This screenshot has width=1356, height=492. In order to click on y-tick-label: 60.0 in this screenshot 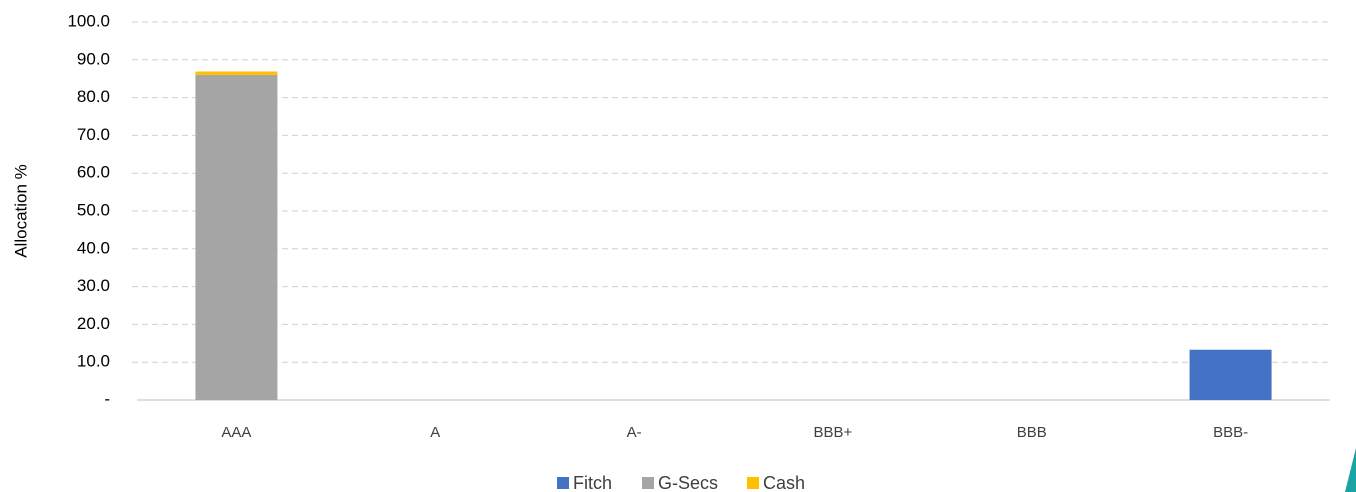, I will do `click(93, 172)`.